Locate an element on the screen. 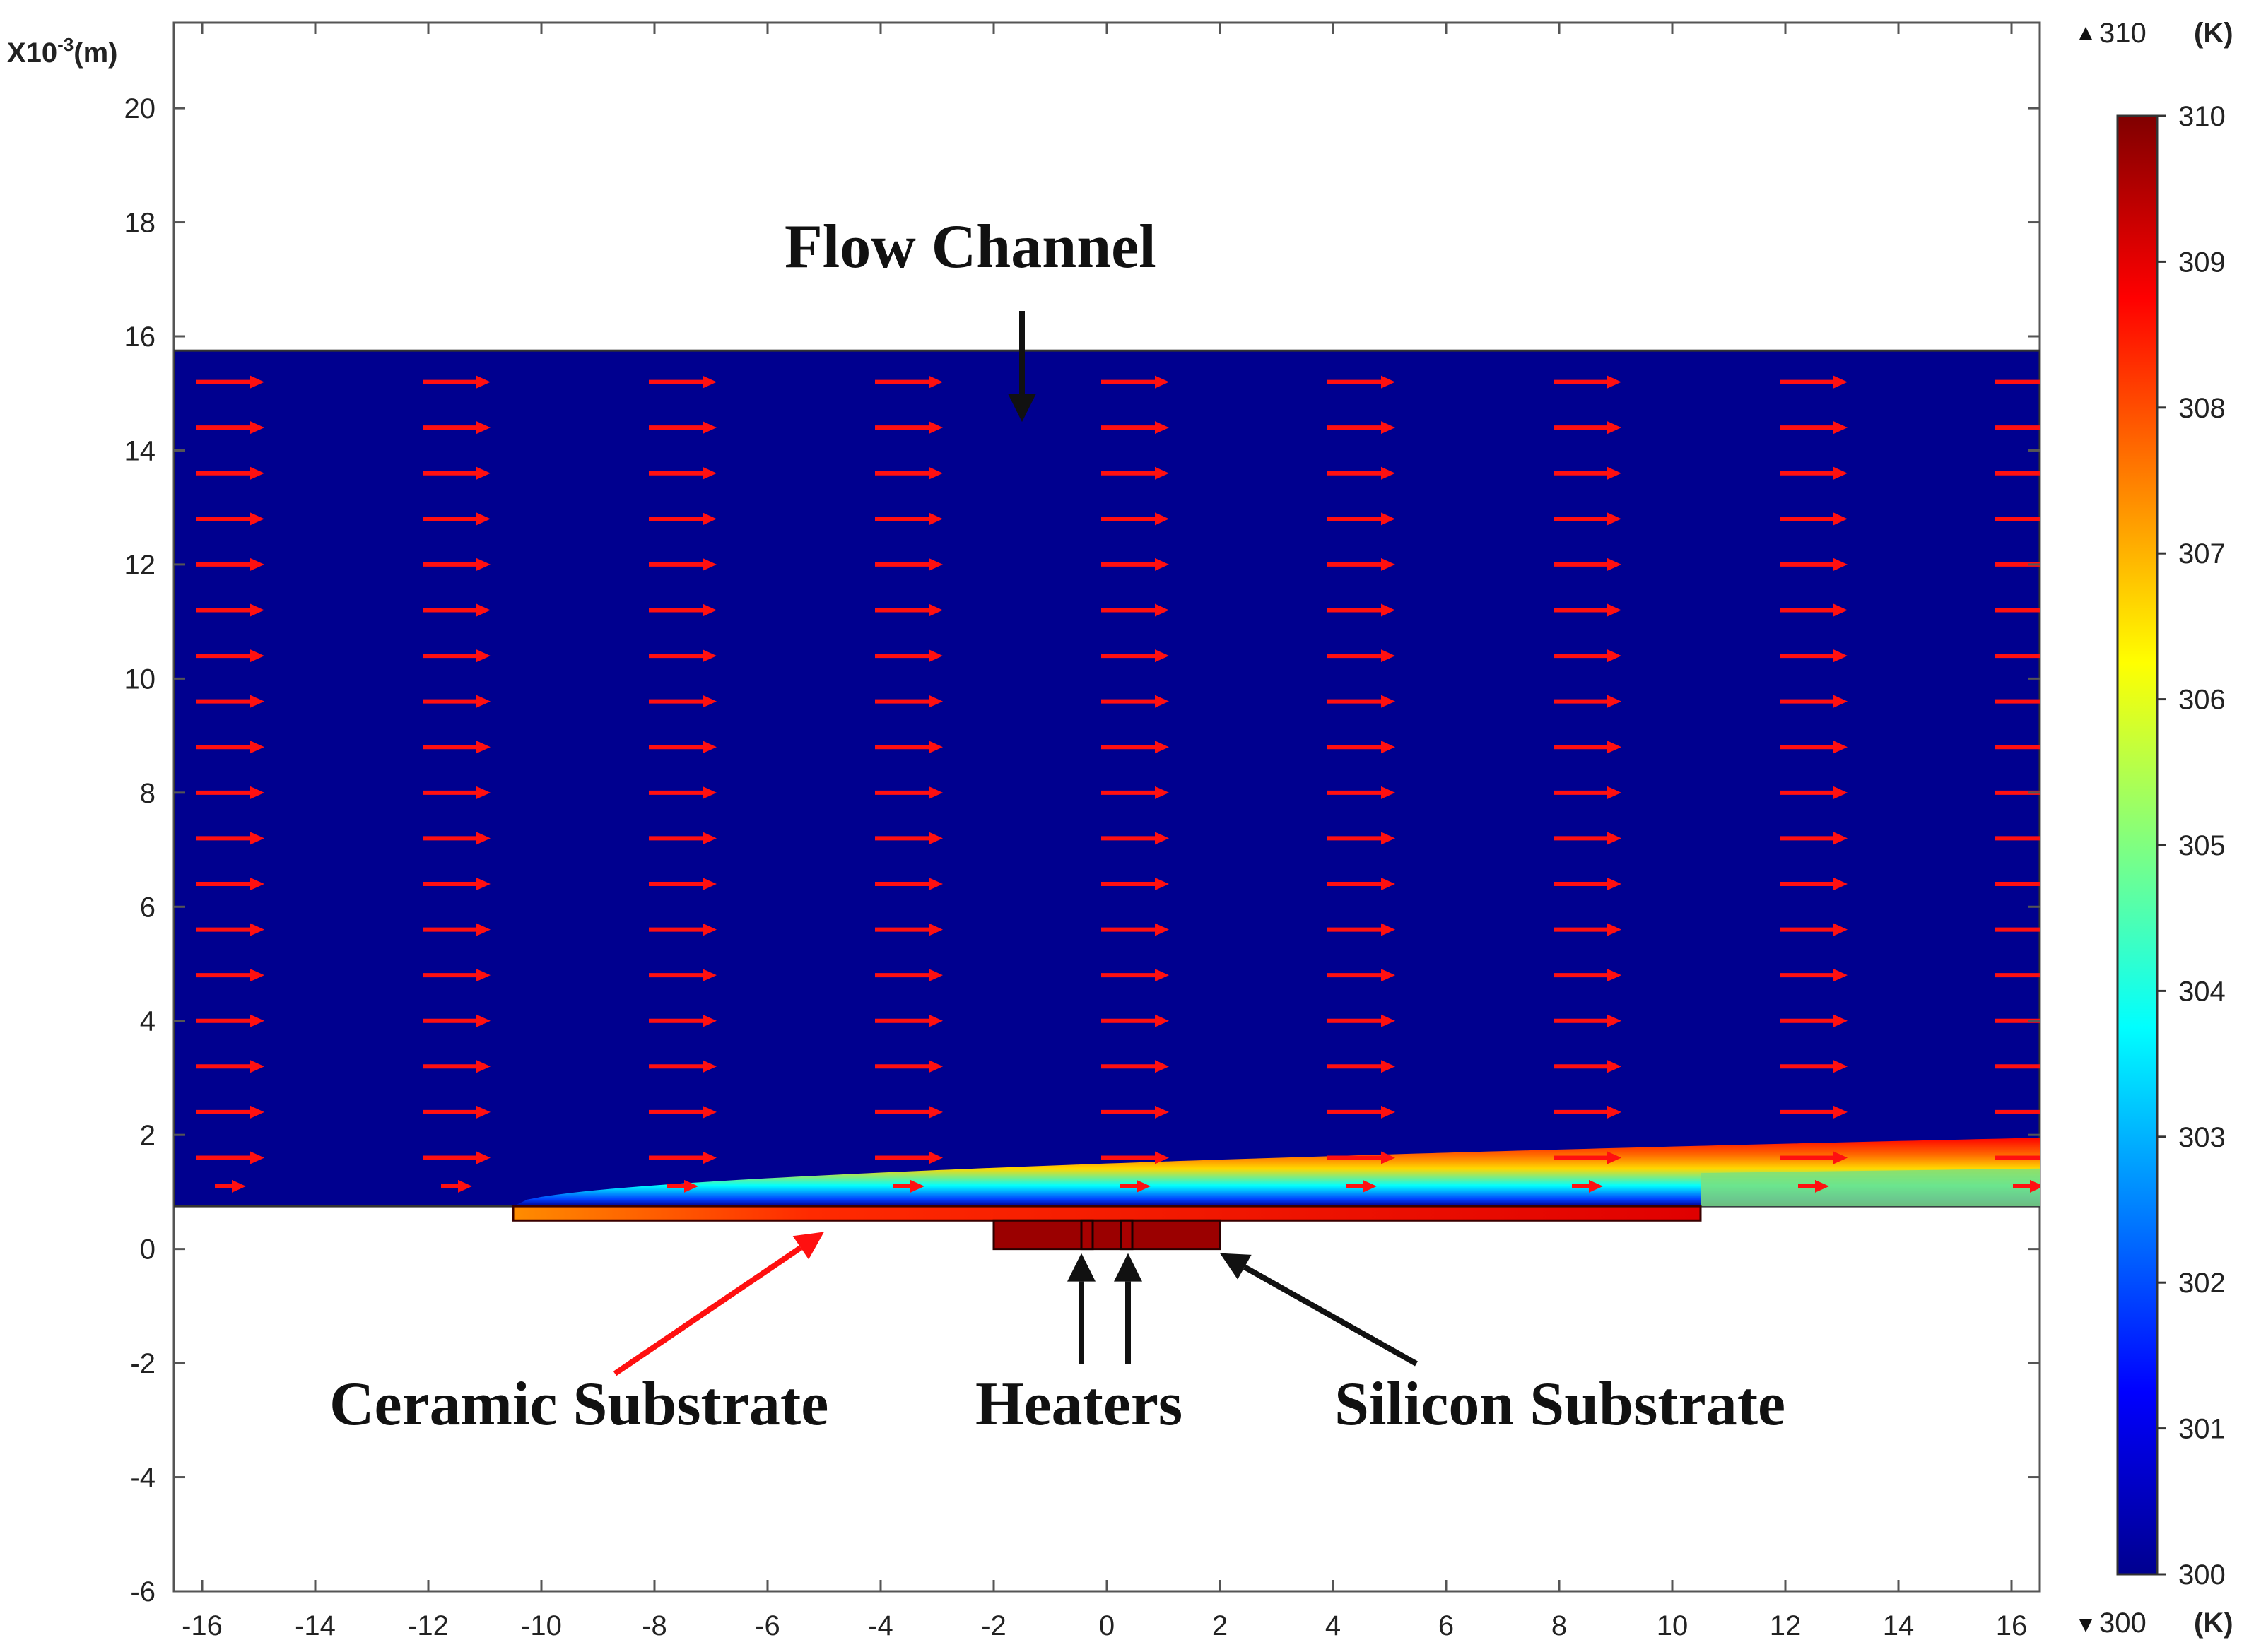  x-tick-label: -14 is located at coordinates (315, 1625).